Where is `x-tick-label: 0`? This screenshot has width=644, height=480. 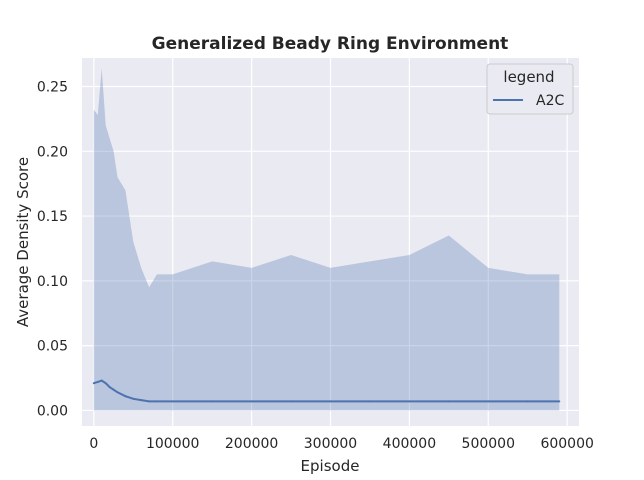 x-tick-label: 0 is located at coordinates (93, 444).